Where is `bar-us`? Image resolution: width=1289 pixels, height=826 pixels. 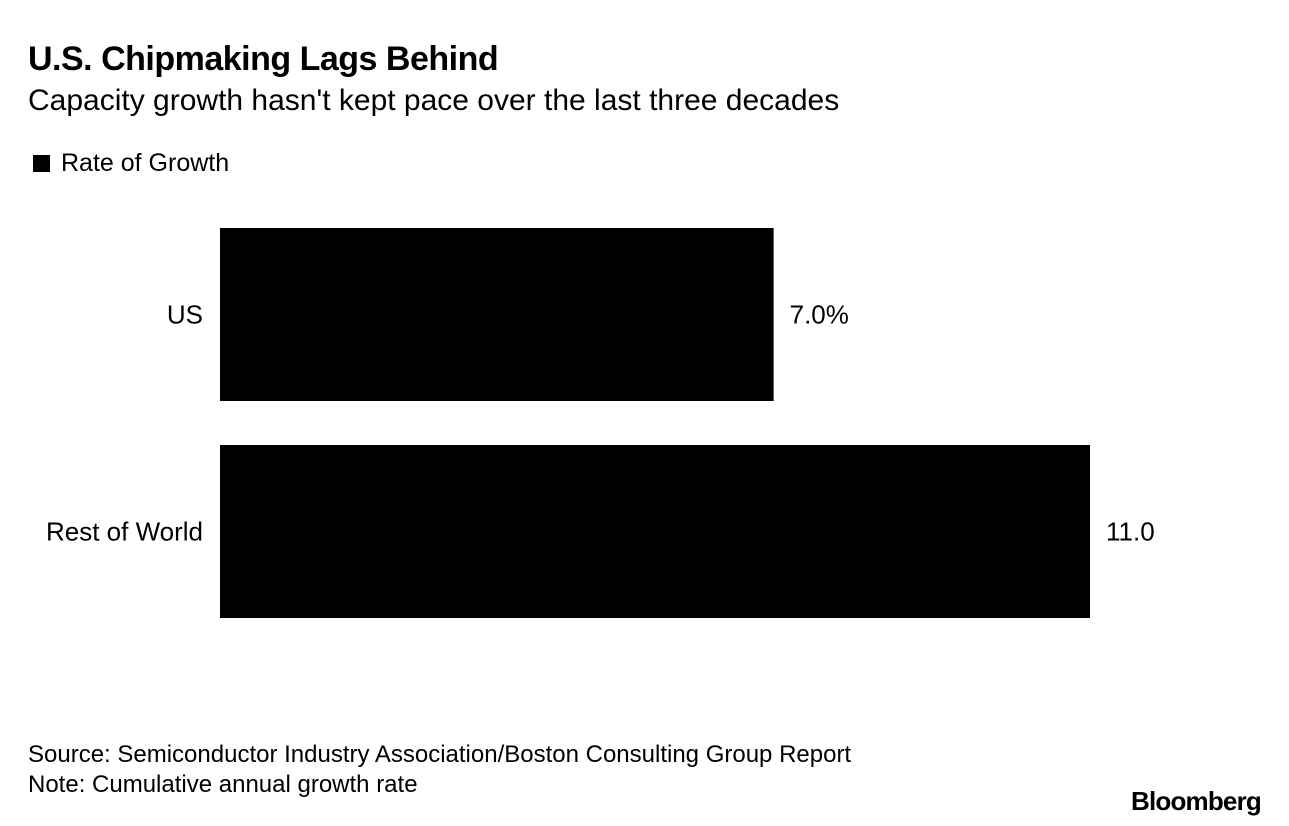 bar-us is located at coordinates (497, 314).